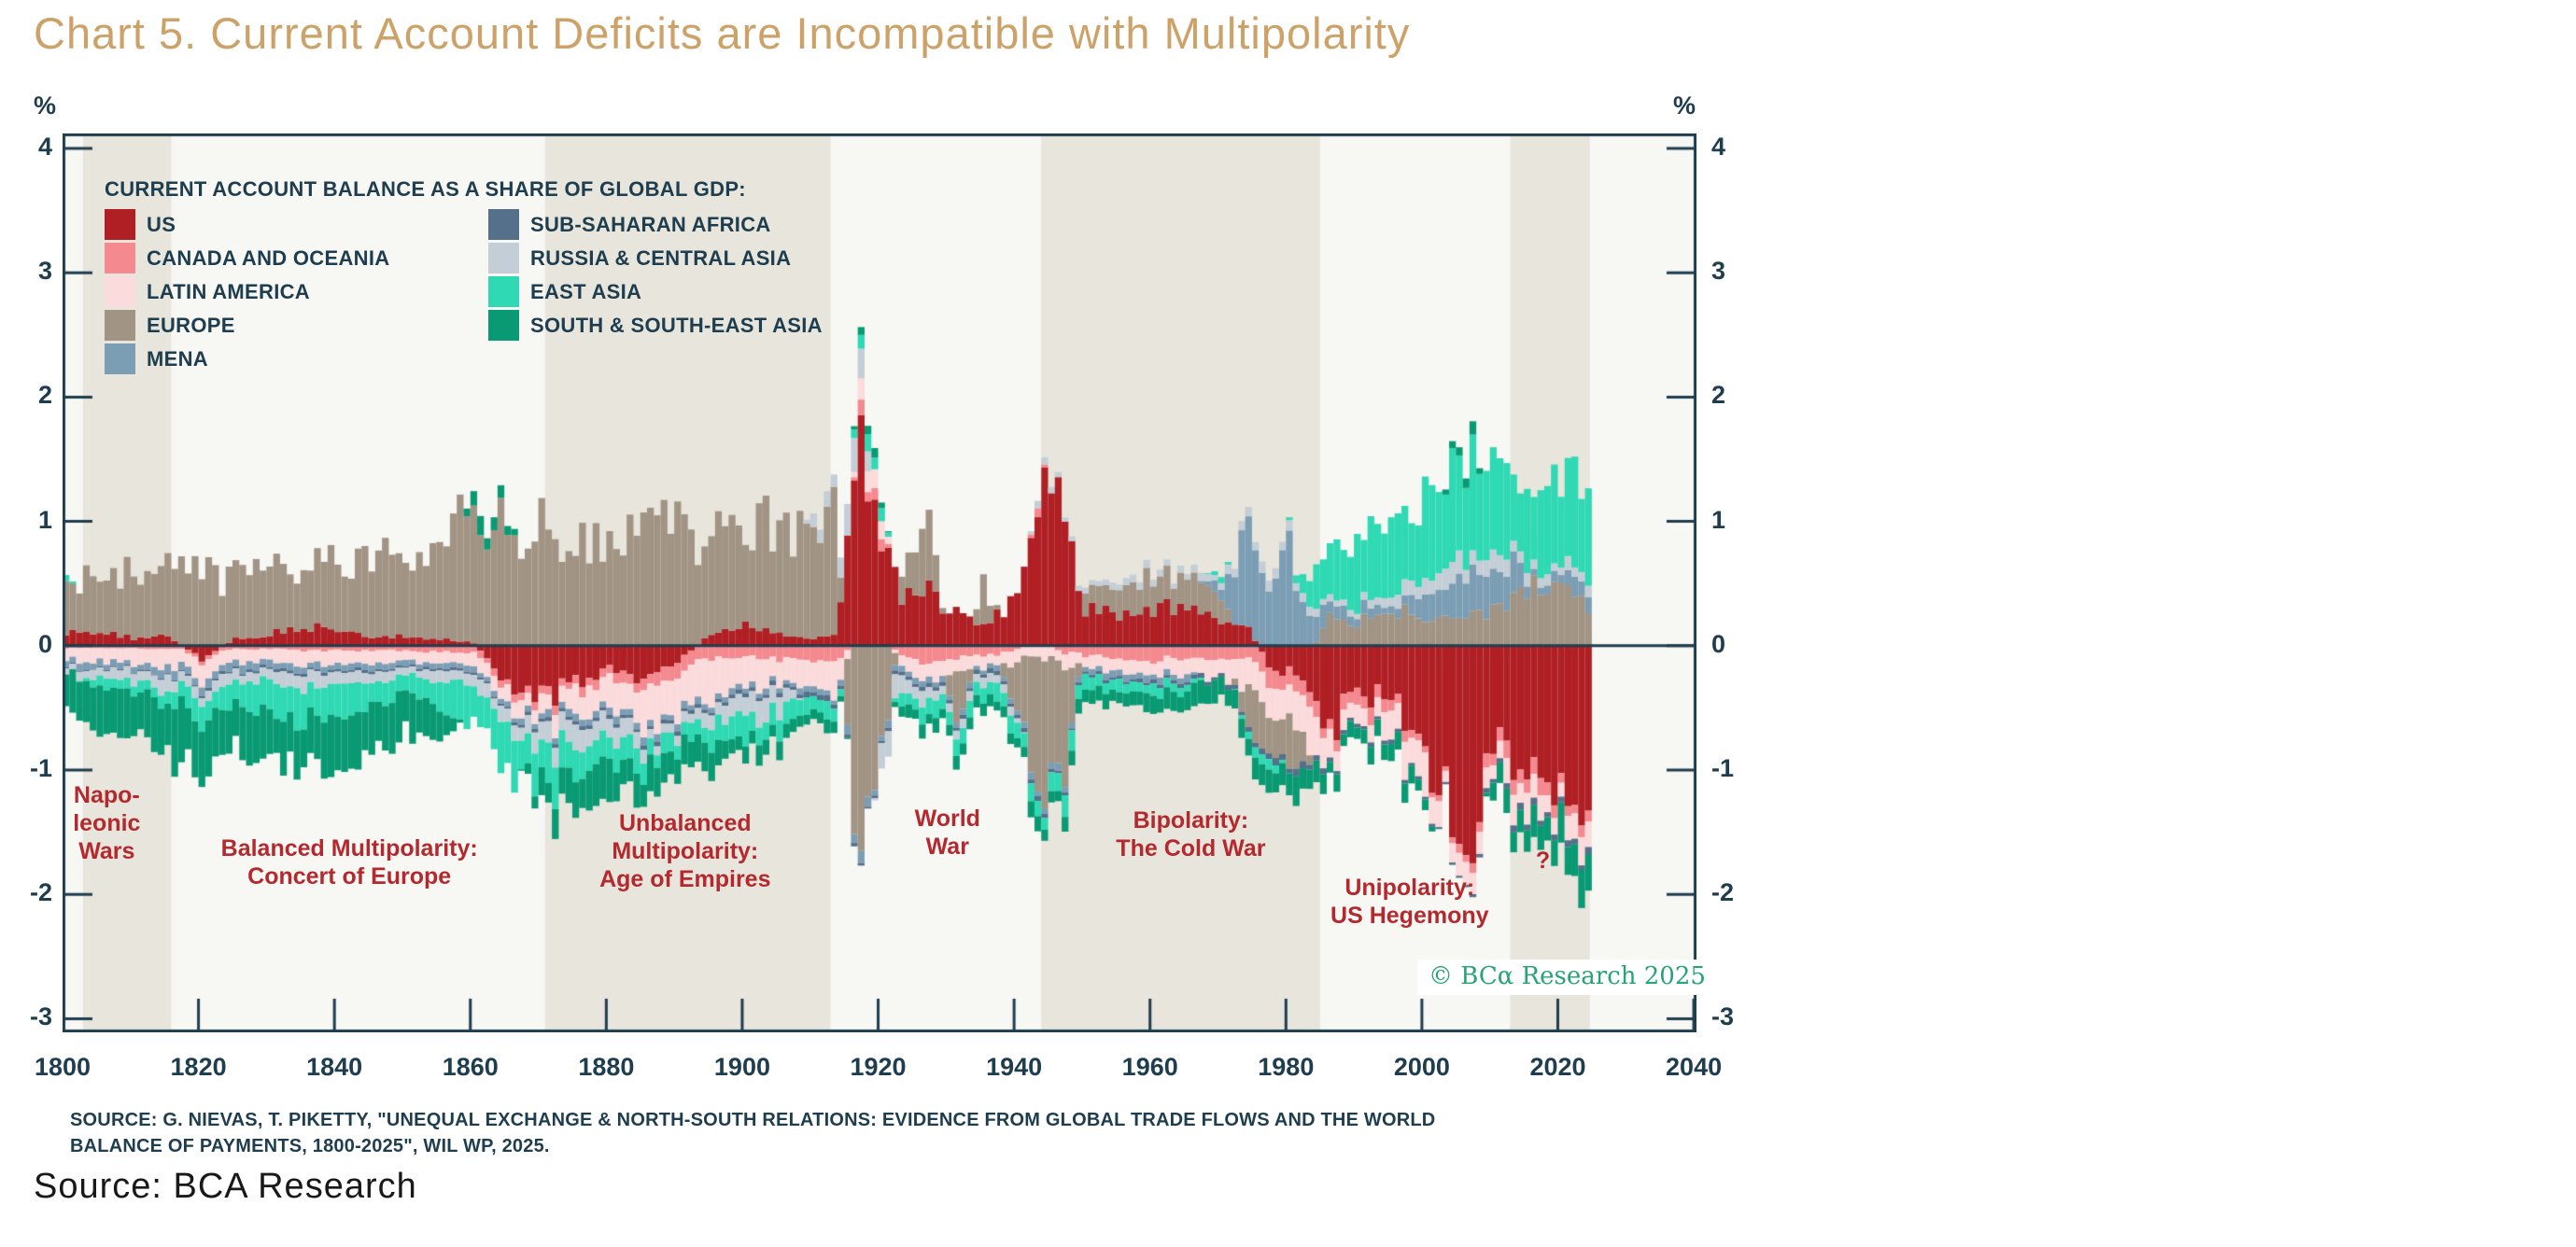 This screenshot has width=2576, height=1247. Describe the element at coordinates (947, 819) in the screenshot. I see `era-annotation-line: World` at that location.